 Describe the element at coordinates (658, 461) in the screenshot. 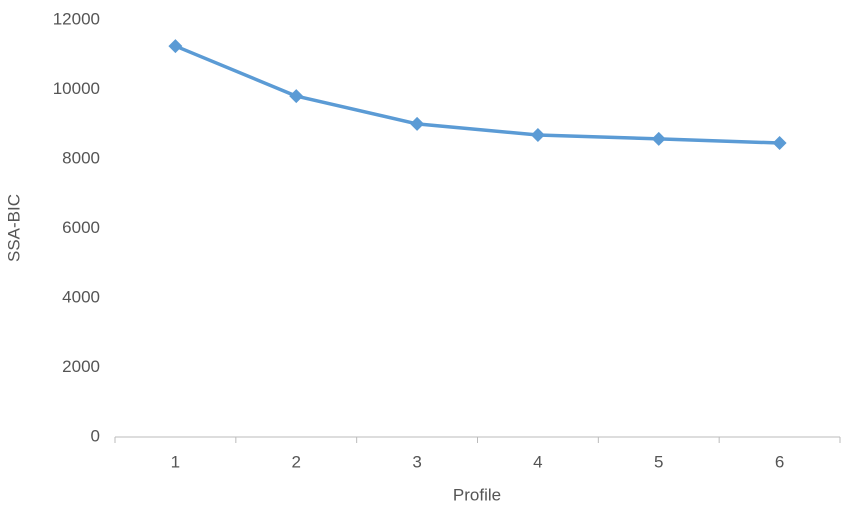

I see `x-tick-label: 5` at that location.